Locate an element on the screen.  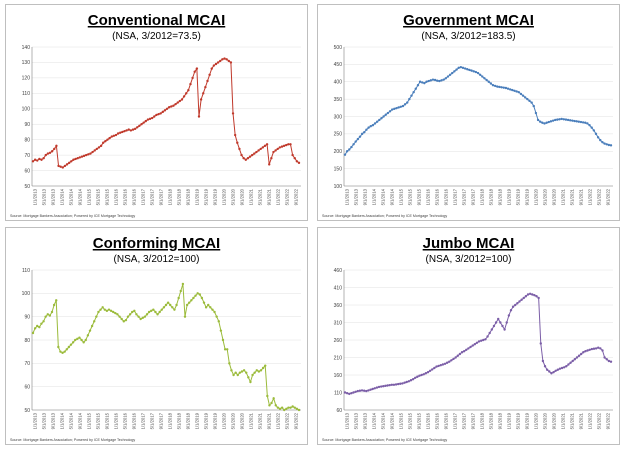
x-tick-label: 5/1/2021 is located at coordinates (571, 196).